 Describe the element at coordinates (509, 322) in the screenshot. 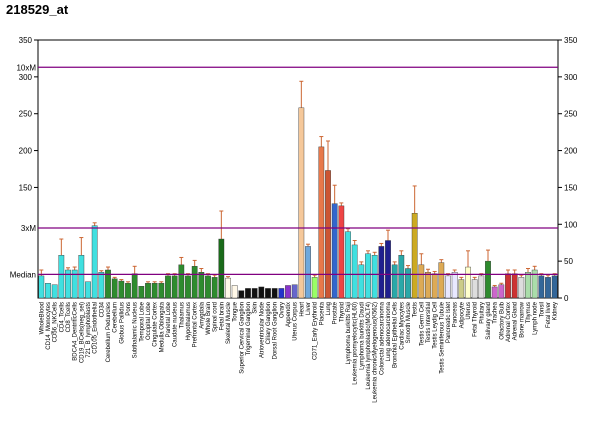

I see `x-tick-label: Adrenal Cortex` at that location.